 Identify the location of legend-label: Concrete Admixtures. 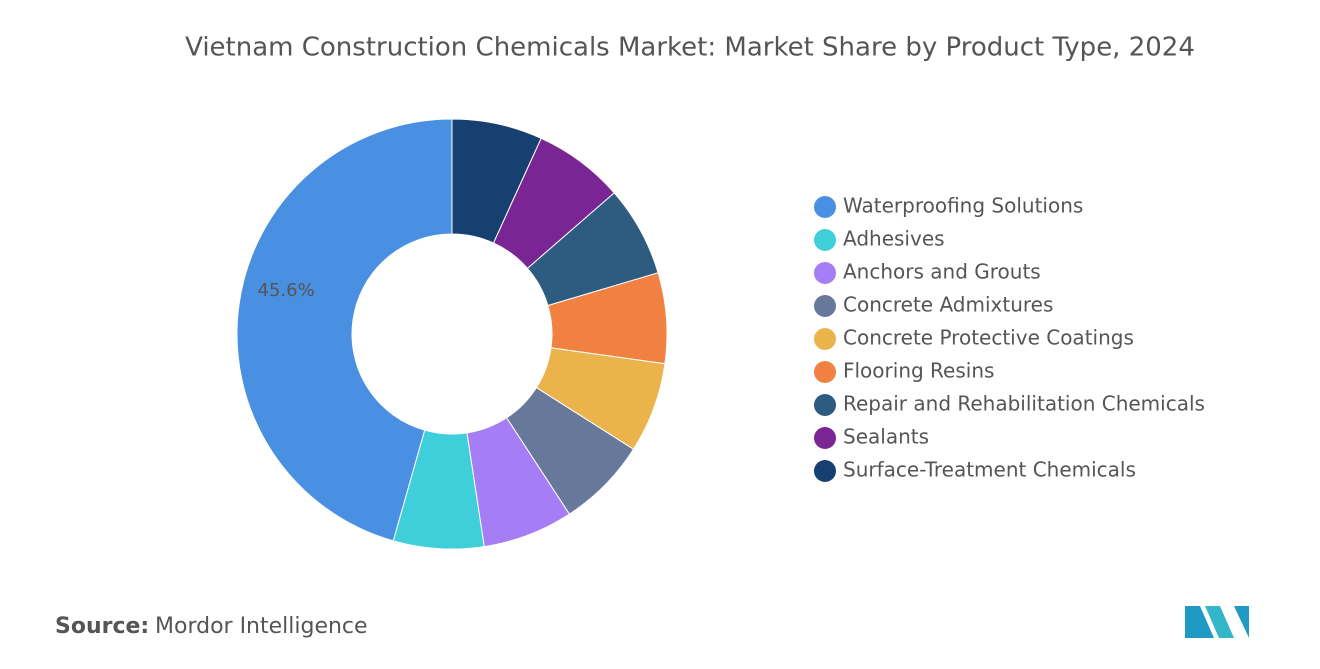
(948, 305).